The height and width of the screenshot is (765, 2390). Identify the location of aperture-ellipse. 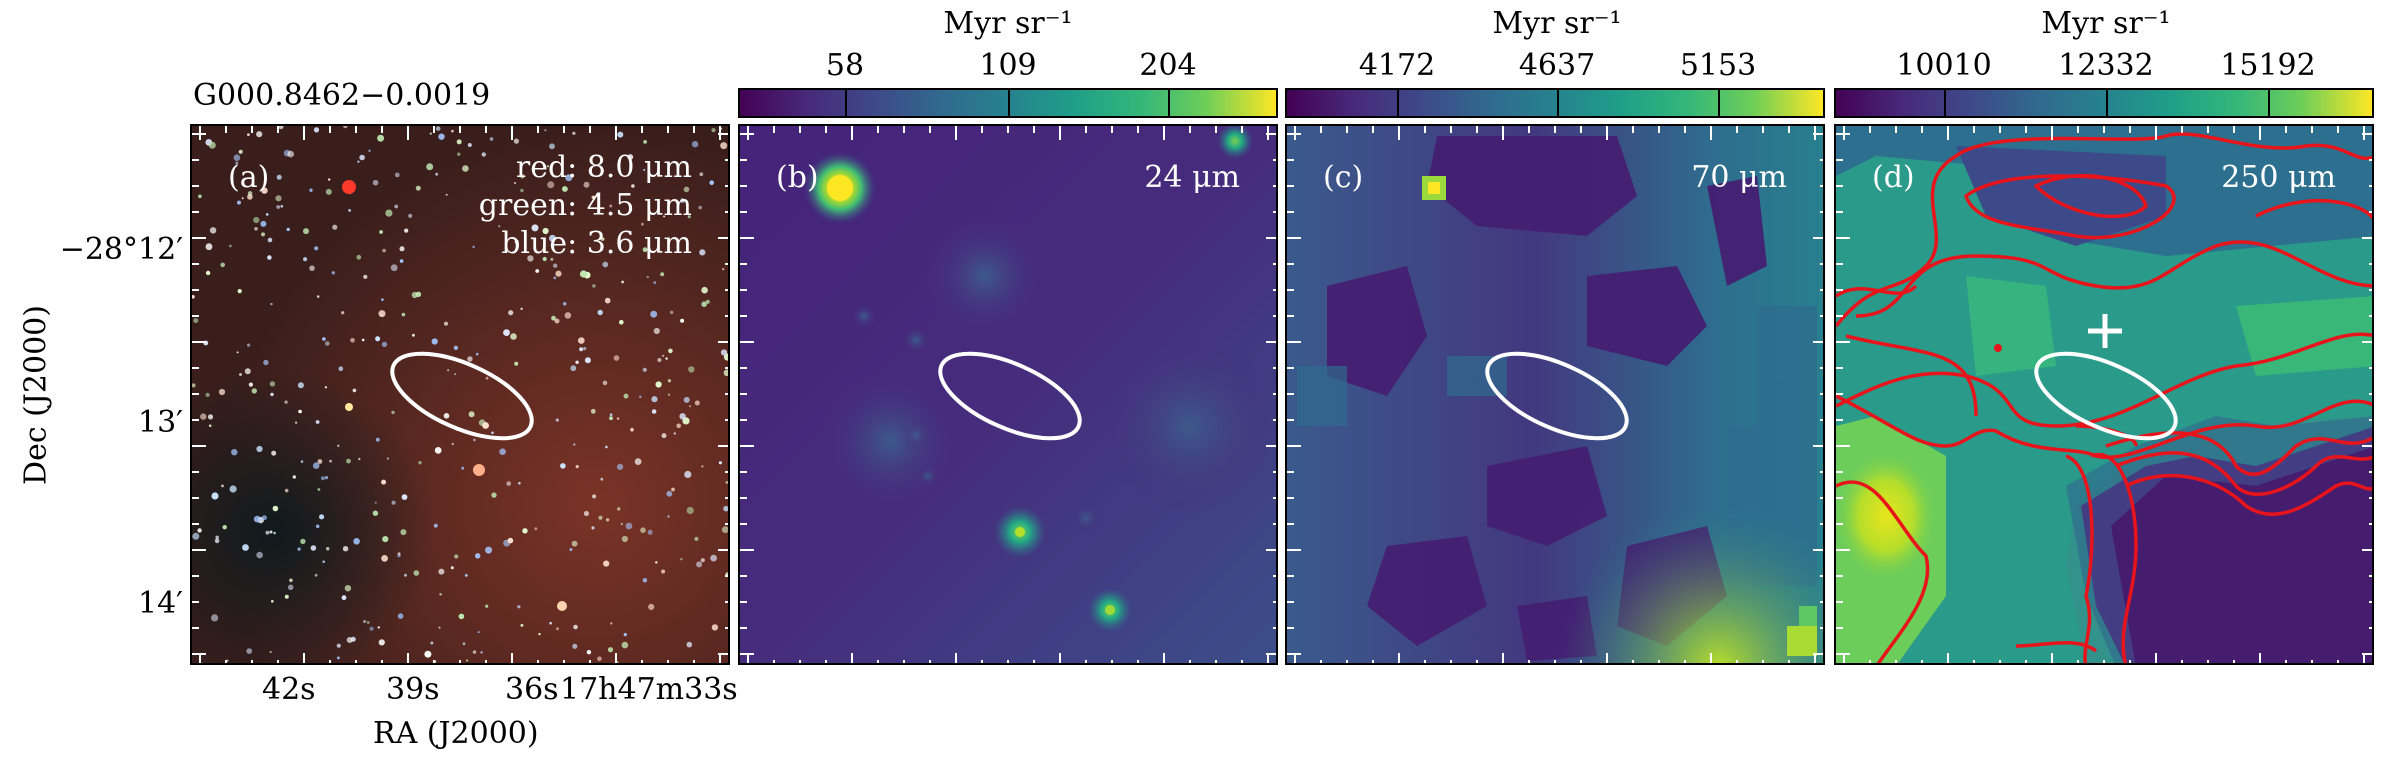
(462, 396).